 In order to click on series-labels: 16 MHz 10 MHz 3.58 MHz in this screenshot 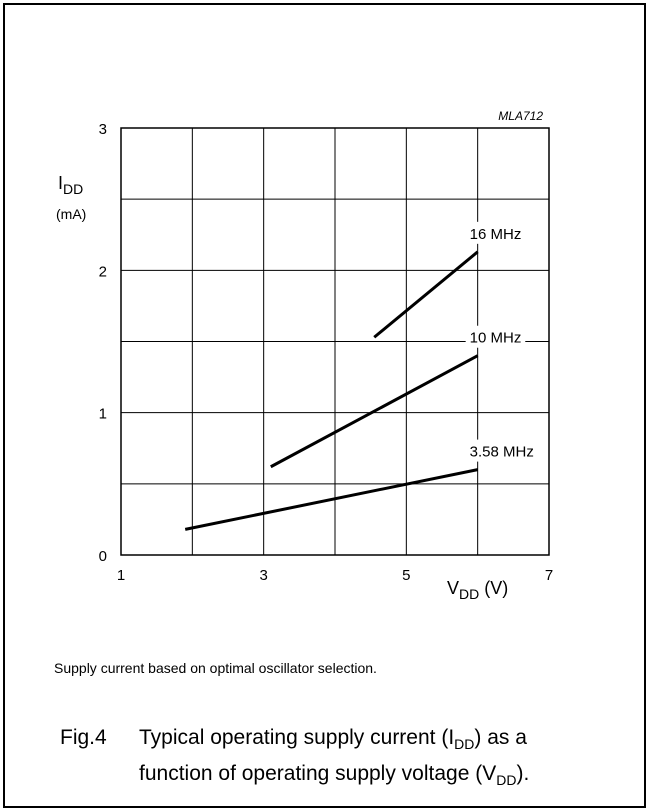, I will do `click(504, 341)`.